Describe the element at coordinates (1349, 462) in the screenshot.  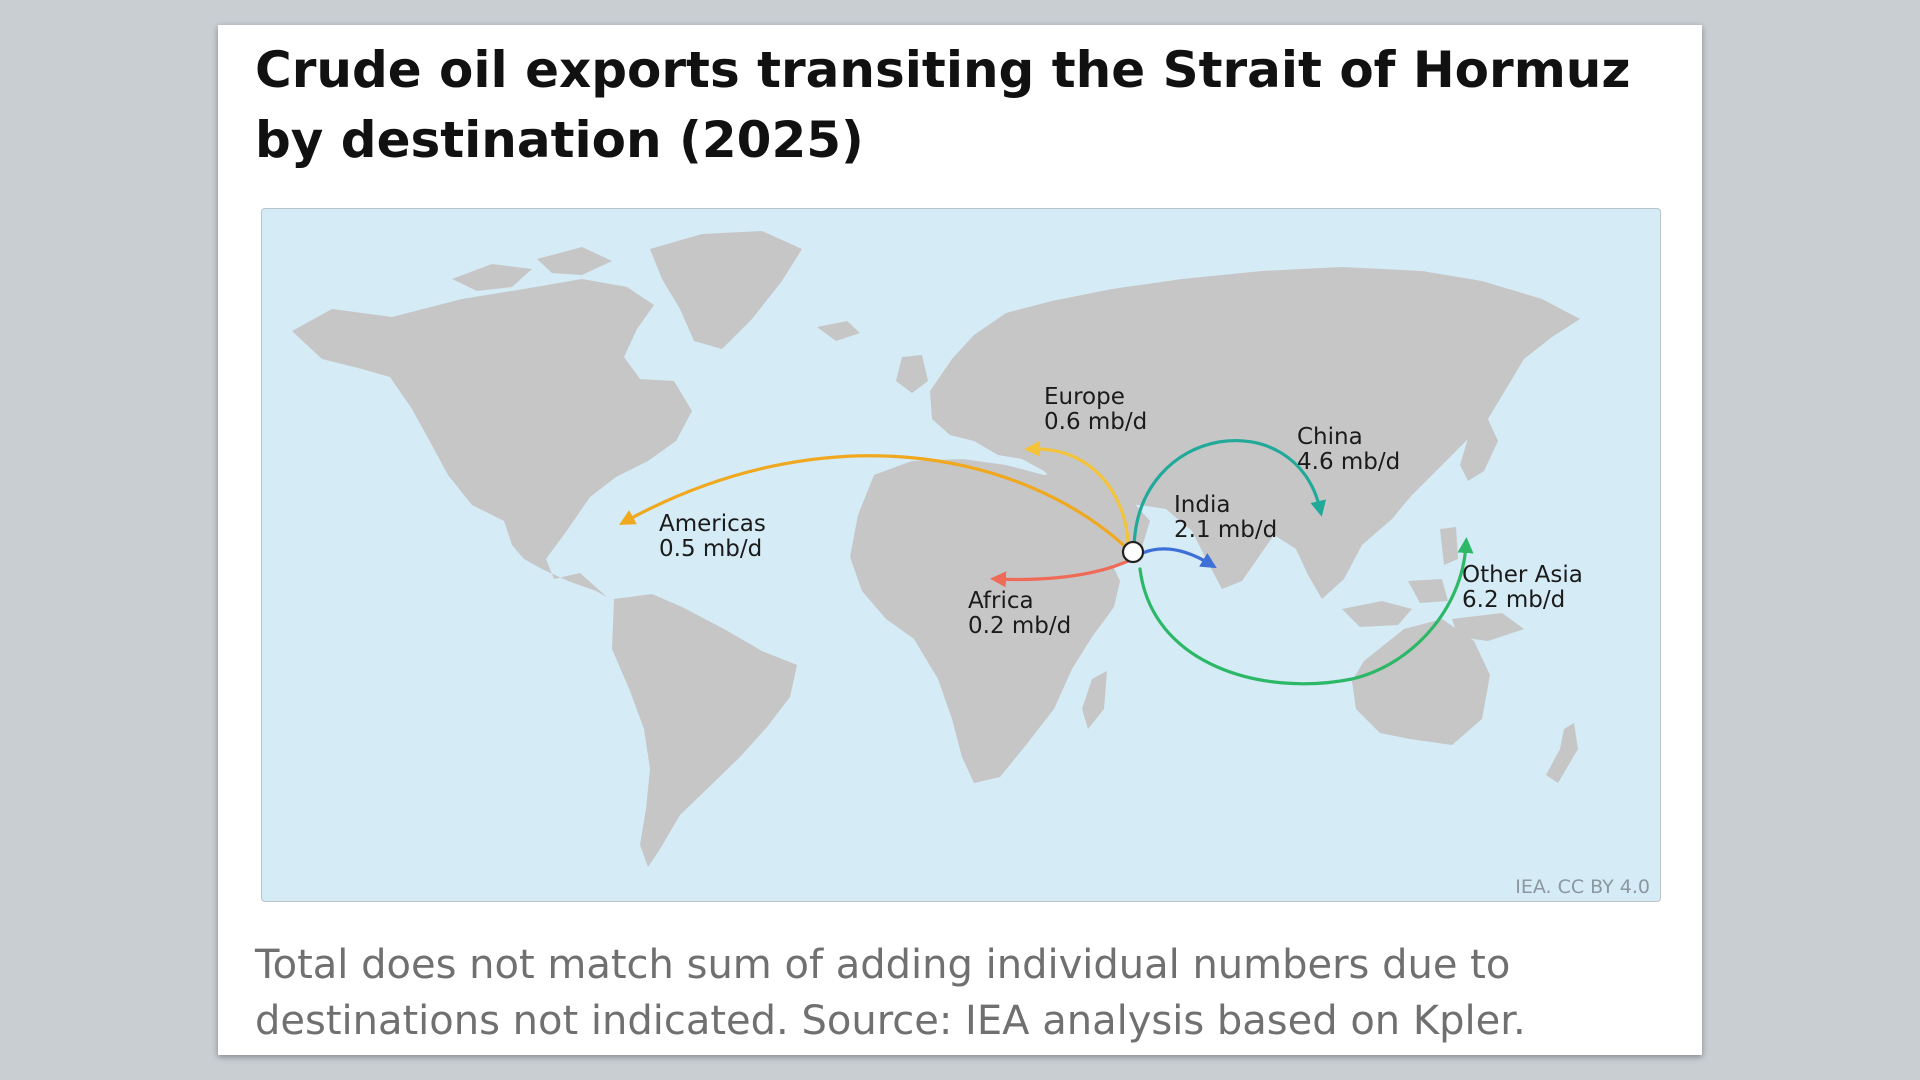
I see `flow-value: 4.6 mb/d` at that location.